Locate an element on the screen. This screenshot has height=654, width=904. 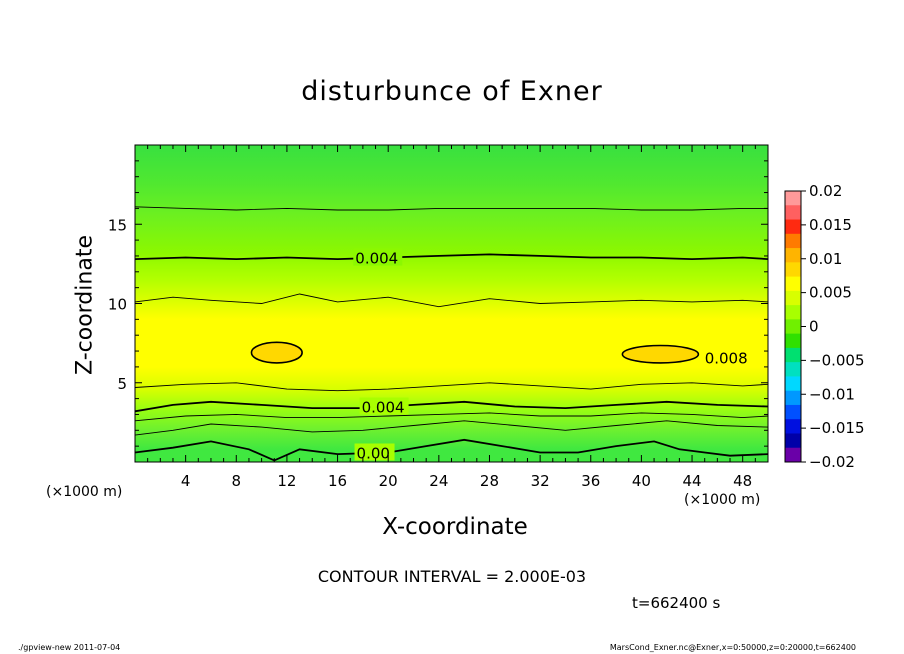
x-tick-label: 32 is located at coordinates (540, 481).